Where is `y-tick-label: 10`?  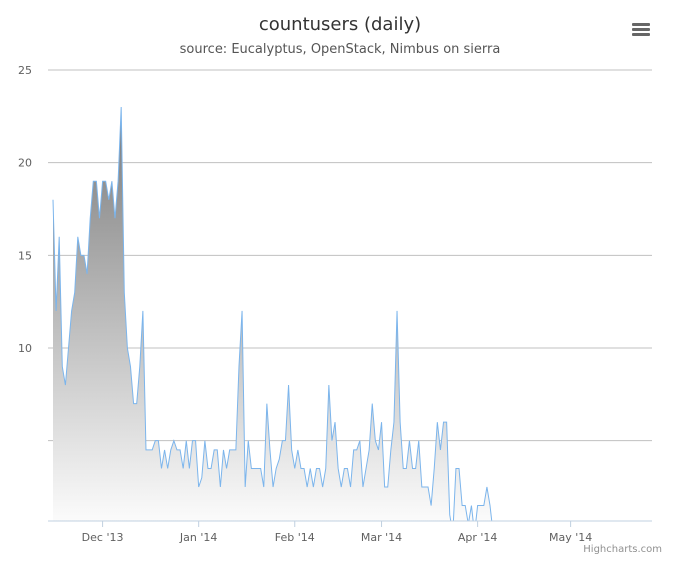
y-tick-label: 10 is located at coordinates (25, 348).